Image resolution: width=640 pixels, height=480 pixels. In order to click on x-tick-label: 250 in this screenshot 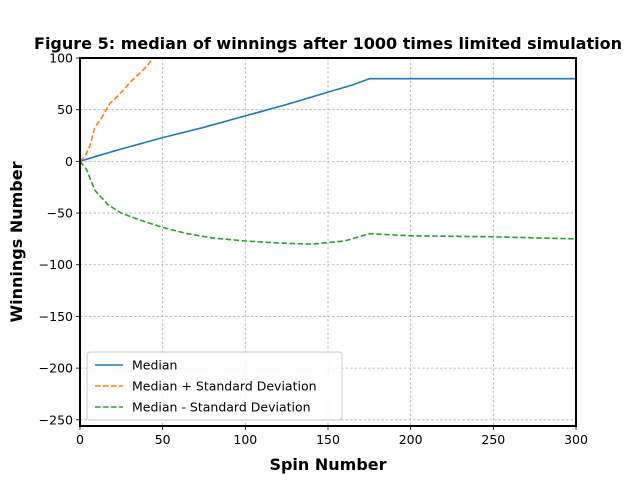, I will do `click(493, 439)`.